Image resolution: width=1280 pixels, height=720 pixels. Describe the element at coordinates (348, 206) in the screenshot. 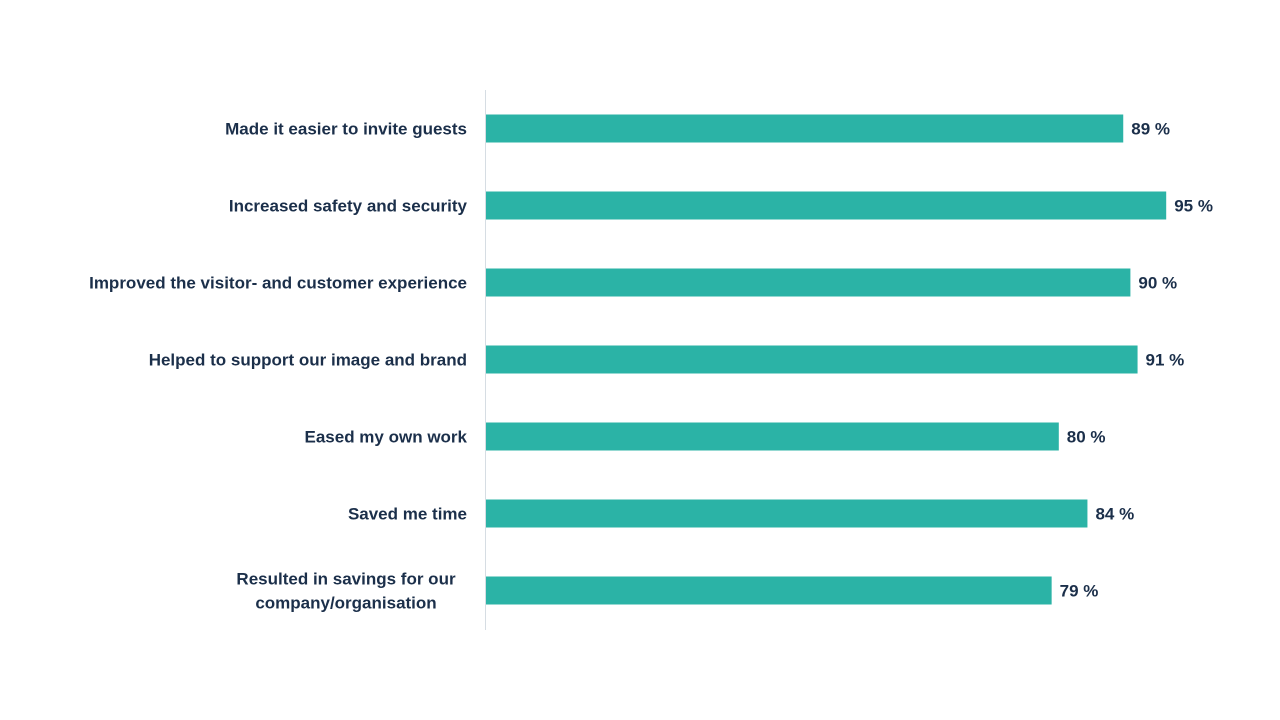

I see `category-label: Increased safety and security` at that location.